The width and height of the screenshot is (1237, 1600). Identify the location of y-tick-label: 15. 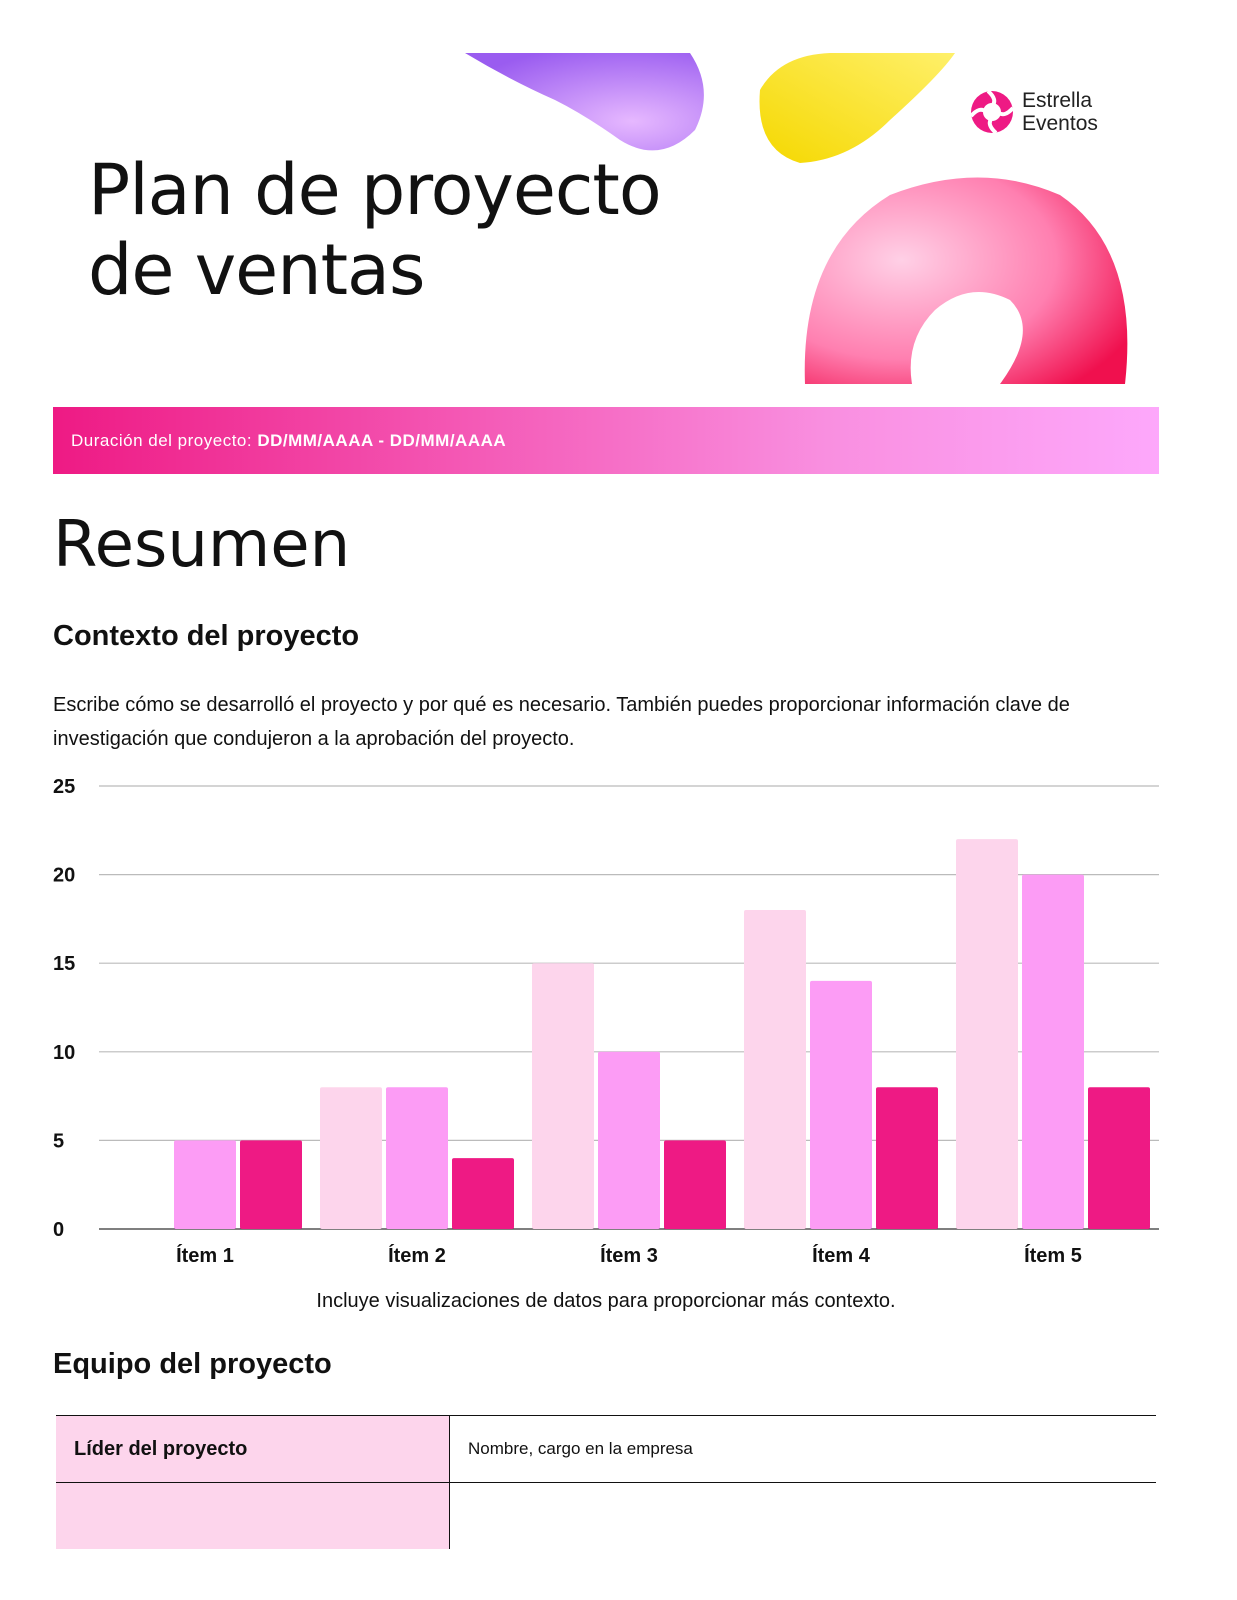
(64, 964).